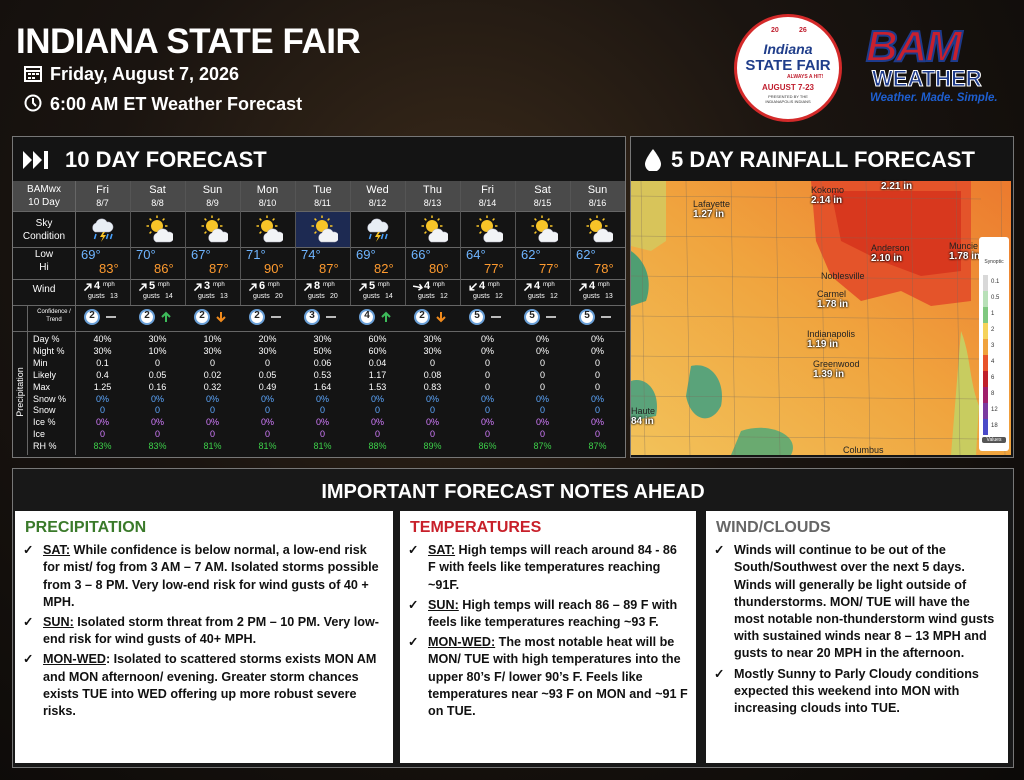  Describe the element at coordinates (44, 254) in the screenshot. I see `low-label: Low` at that location.